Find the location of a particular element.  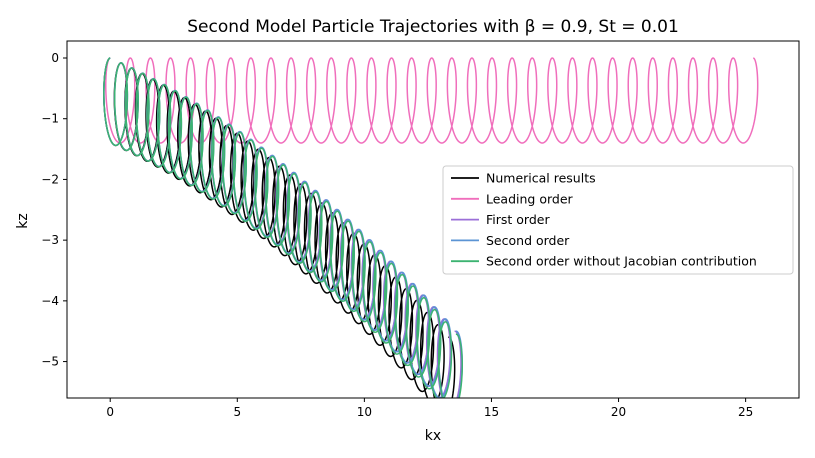

y-tick-label: −1 is located at coordinates (50, 119).